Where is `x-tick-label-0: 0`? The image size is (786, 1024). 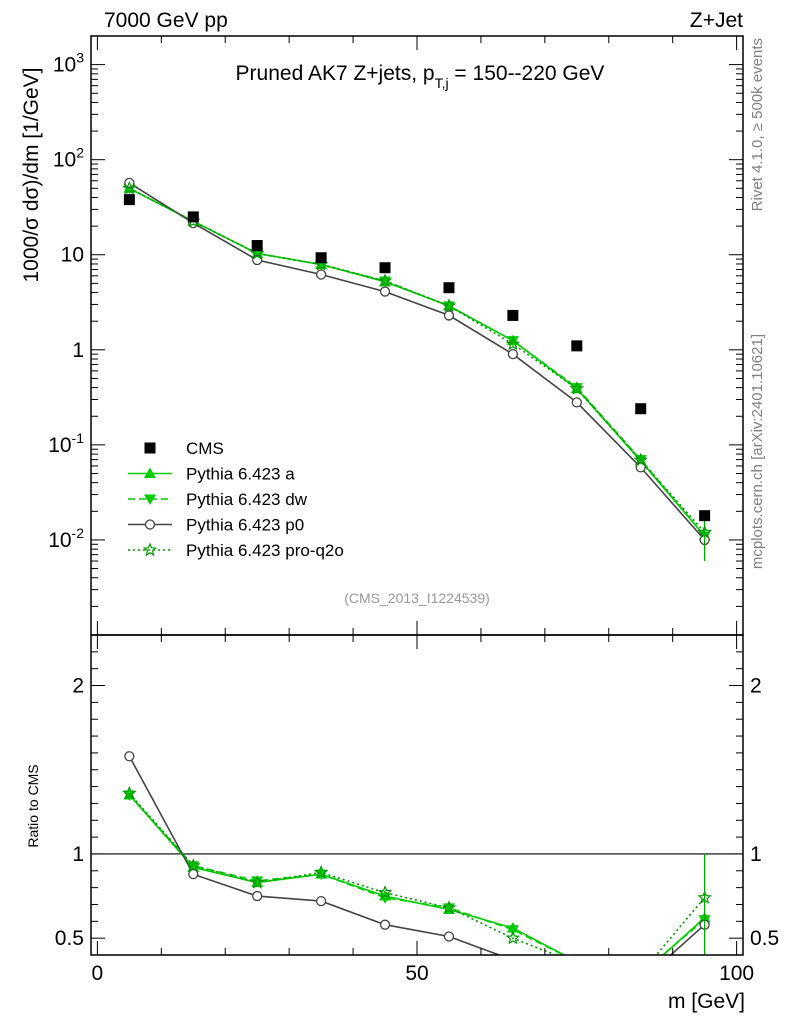 x-tick-label-0: 0 is located at coordinates (98, 973).